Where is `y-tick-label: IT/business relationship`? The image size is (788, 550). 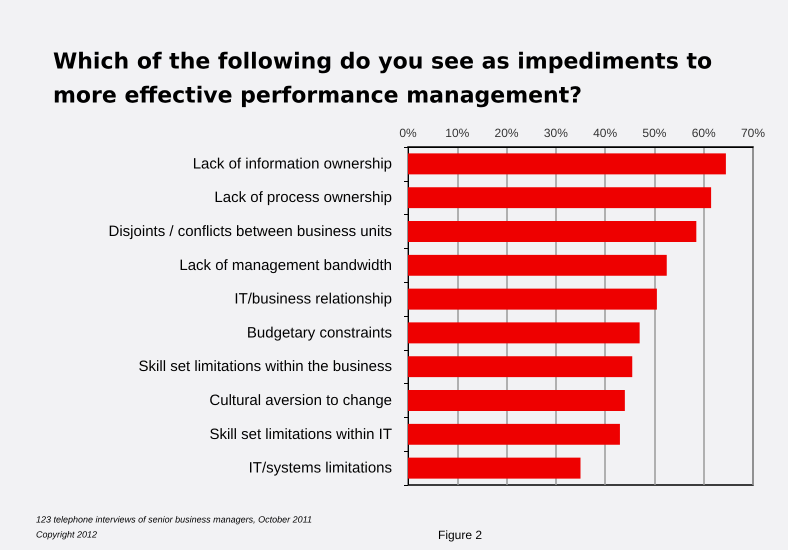
y-tick-label: IT/business relationship is located at coordinates (313, 299).